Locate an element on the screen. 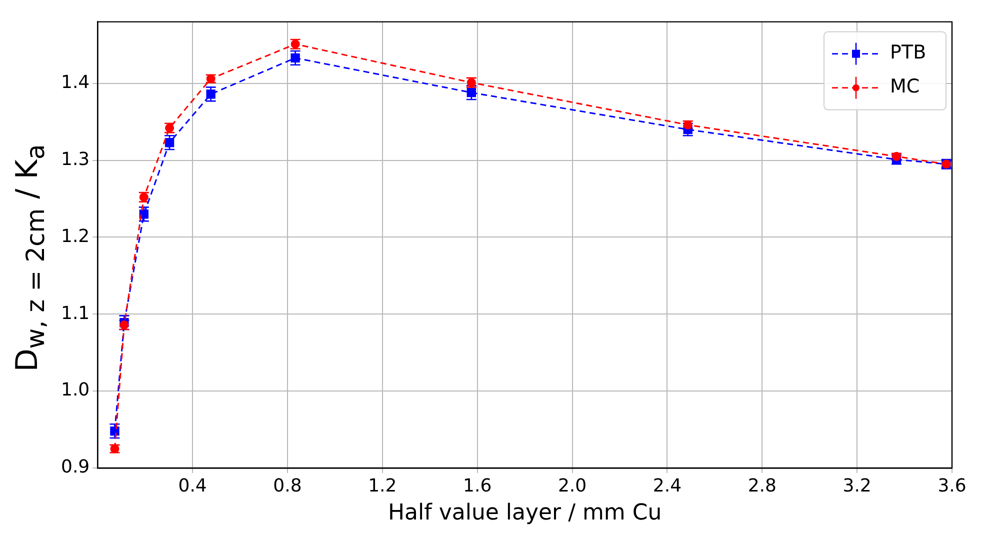 This screenshot has height=535, width=982. x-tick-label: 2.0 is located at coordinates (572, 485).